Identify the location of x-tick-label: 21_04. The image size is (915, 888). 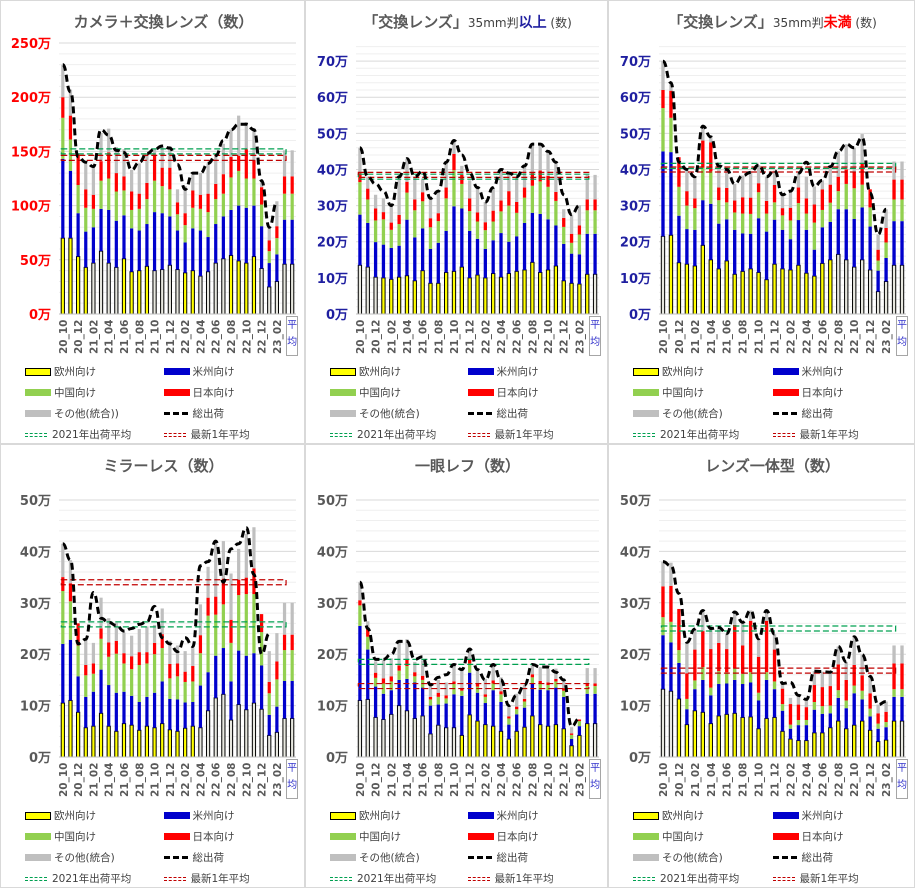
(408, 337).